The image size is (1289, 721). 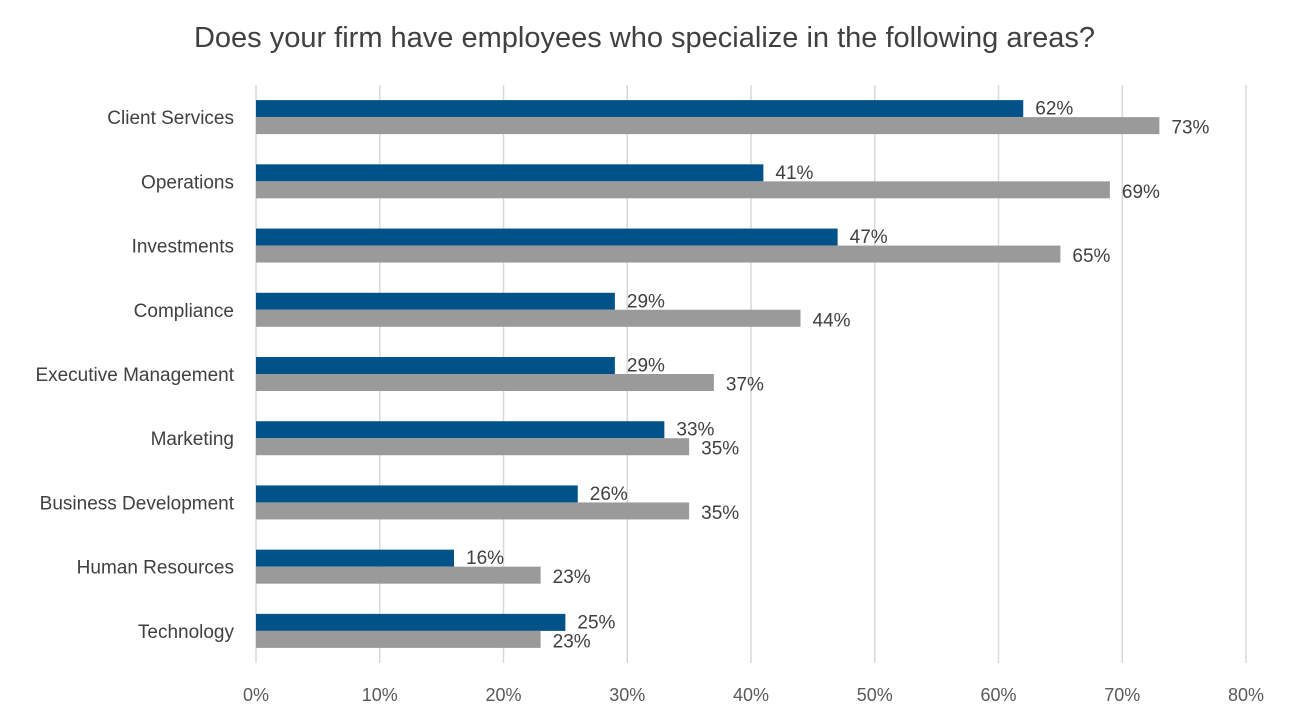 What do you see at coordinates (1246, 695) in the screenshot?
I see `x-tick-label: 80%` at bounding box center [1246, 695].